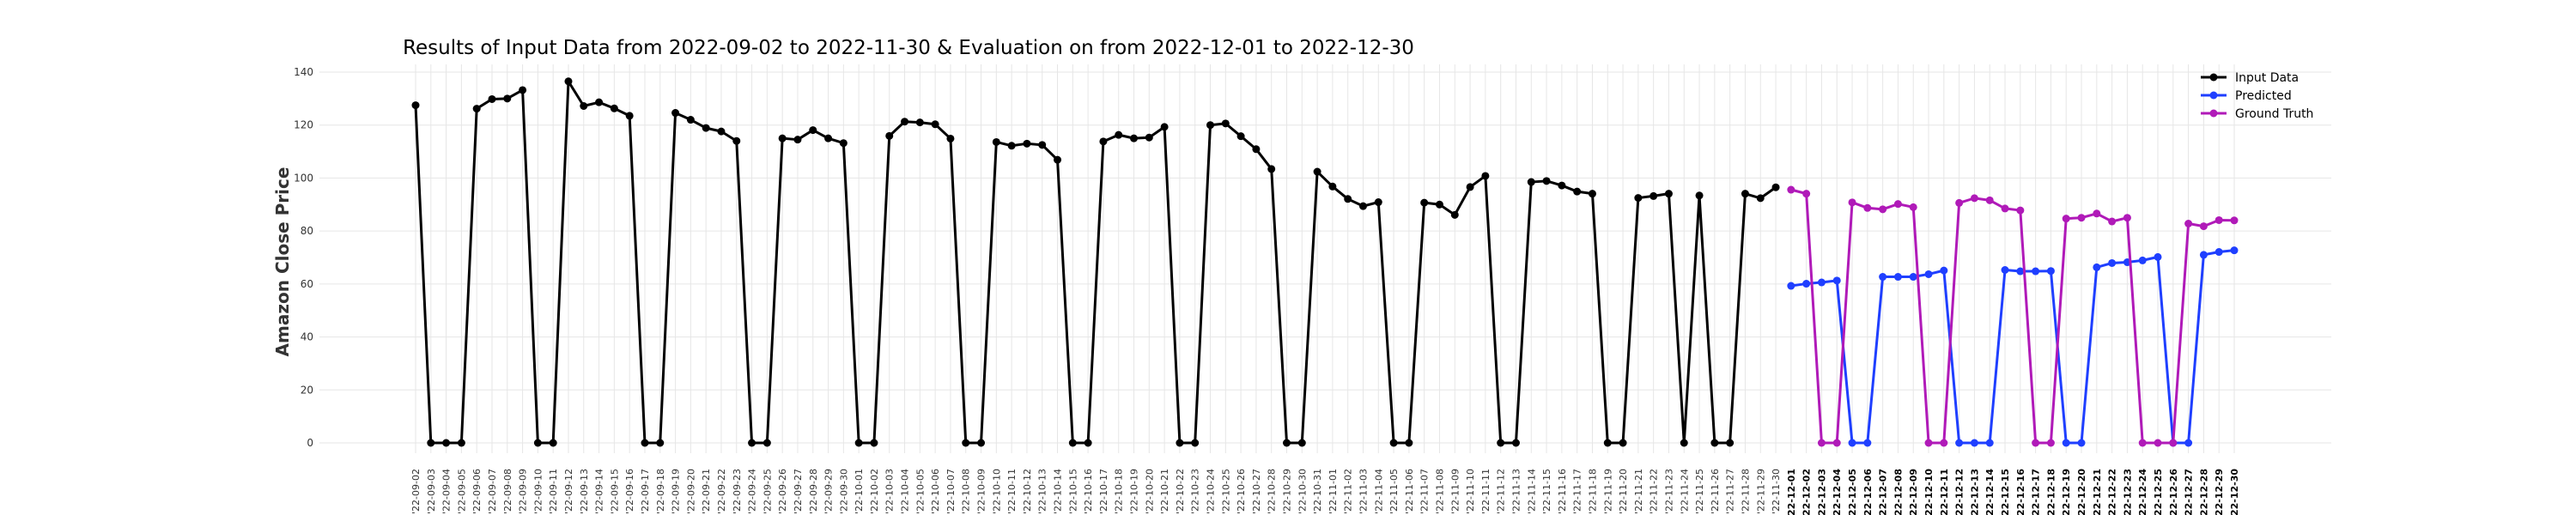 The image size is (2576, 515). What do you see at coordinates (843, 491) in the screenshot?
I see `x-tick-label: '22-09-30` at bounding box center [843, 491].